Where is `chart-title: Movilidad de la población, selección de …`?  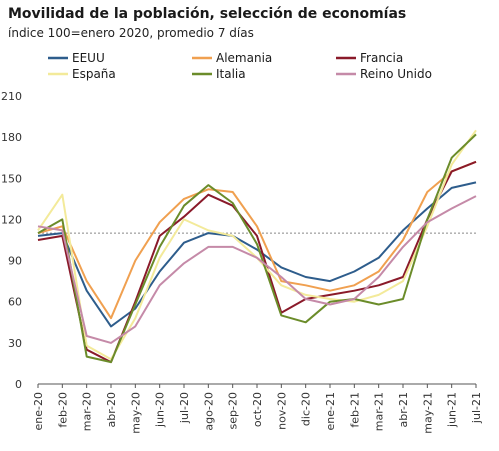 chart-title: Movilidad de la población, selección de … is located at coordinates (207, 14).